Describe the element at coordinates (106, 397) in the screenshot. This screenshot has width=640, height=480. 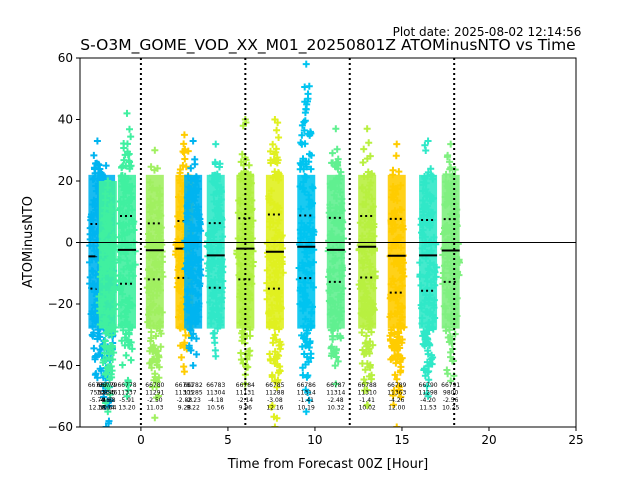
I see `group-annotation-2: 66779 10895 -4.60 10.64` at that location.